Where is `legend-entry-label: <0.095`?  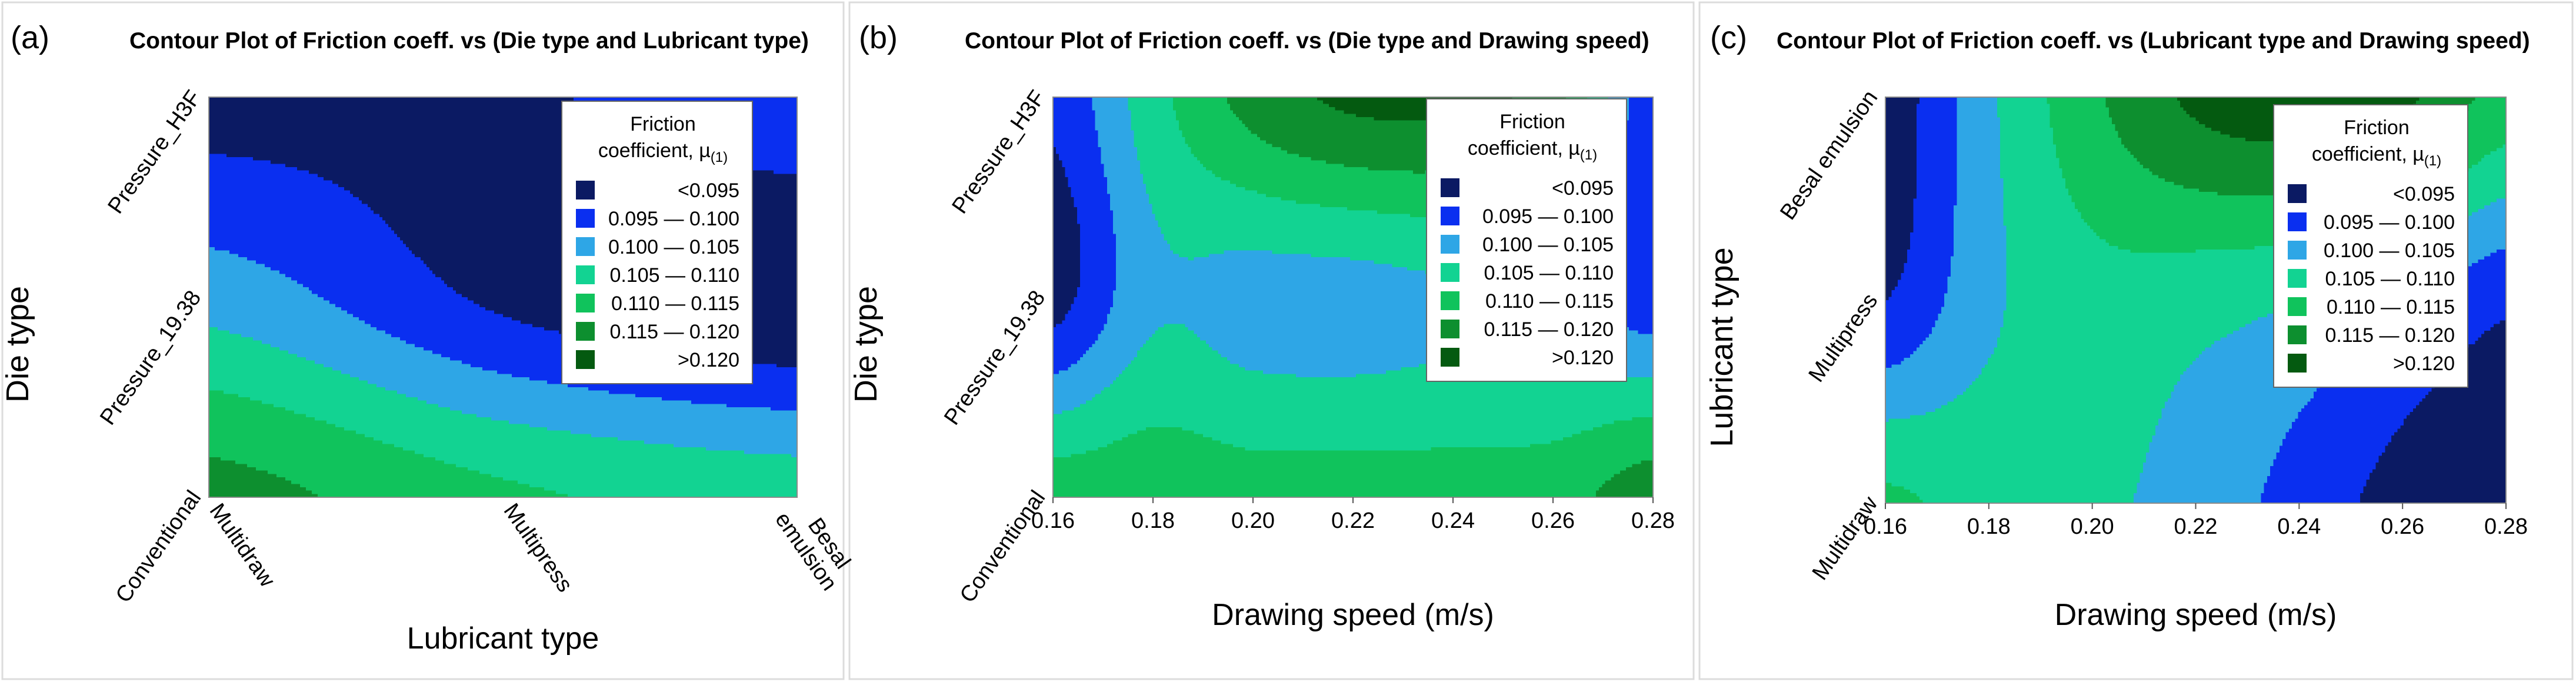 legend-entry-label: <0.095 is located at coordinates (1583, 188).